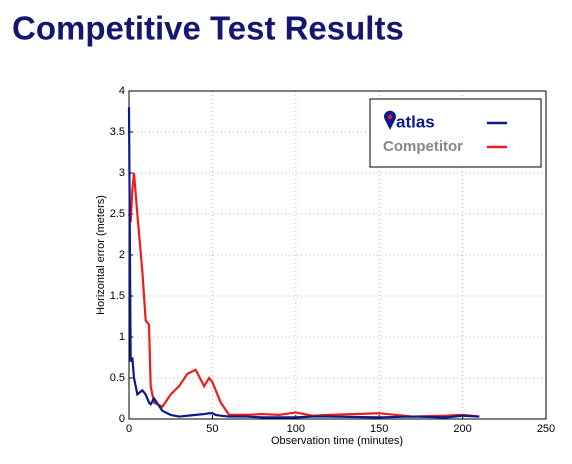  Describe the element at coordinates (122, 91) in the screenshot. I see `y-tick-label: 4` at that location.